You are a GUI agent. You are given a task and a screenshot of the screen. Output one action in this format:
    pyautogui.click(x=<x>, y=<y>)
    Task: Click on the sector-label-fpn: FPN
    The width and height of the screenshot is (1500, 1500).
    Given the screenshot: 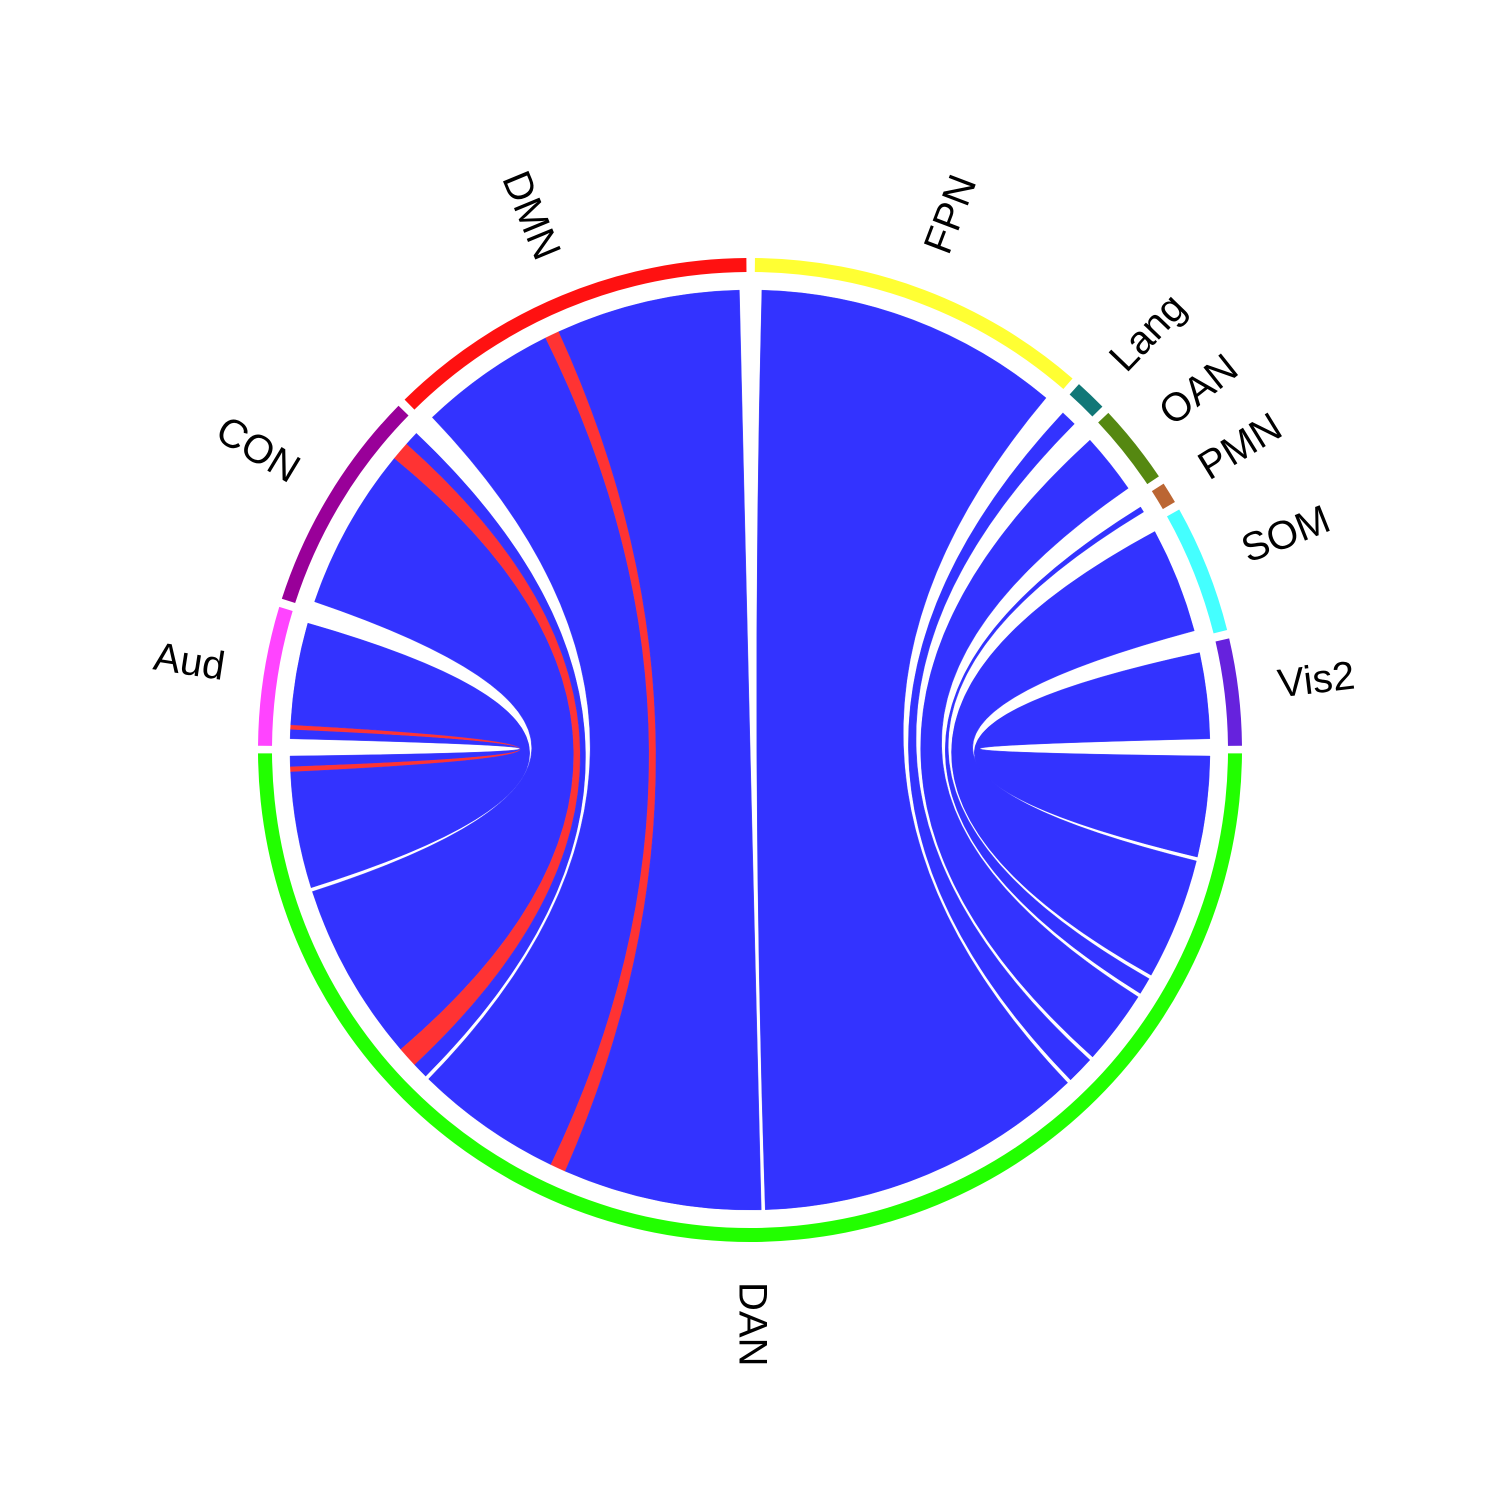 What is the action you would take?
    pyautogui.click(x=951, y=214)
    